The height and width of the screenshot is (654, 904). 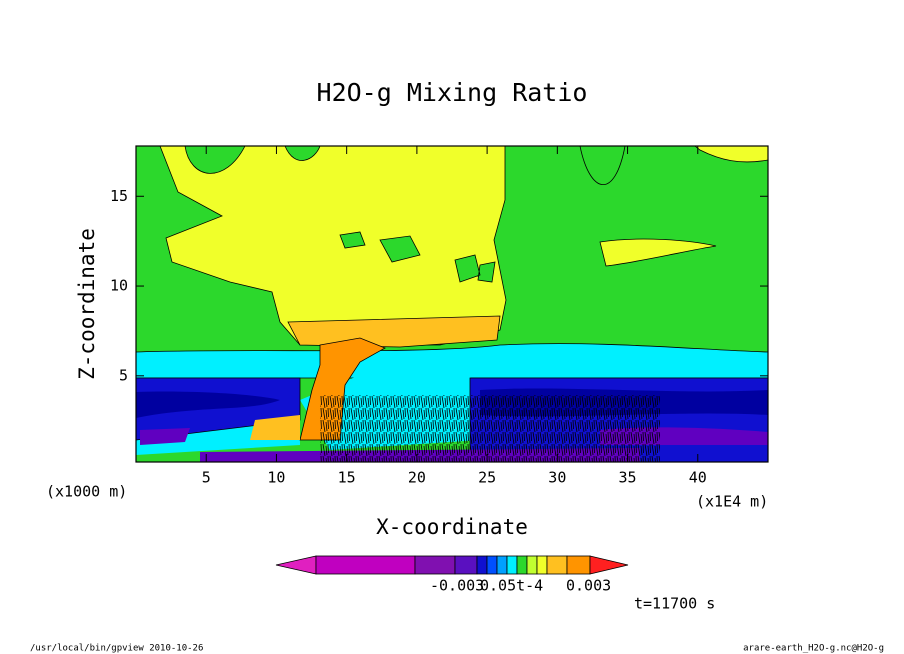 What do you see at coordinates (206, 478) in the screenshot?
I see `x-tick-label: 5` at bounding box center [206, 478].